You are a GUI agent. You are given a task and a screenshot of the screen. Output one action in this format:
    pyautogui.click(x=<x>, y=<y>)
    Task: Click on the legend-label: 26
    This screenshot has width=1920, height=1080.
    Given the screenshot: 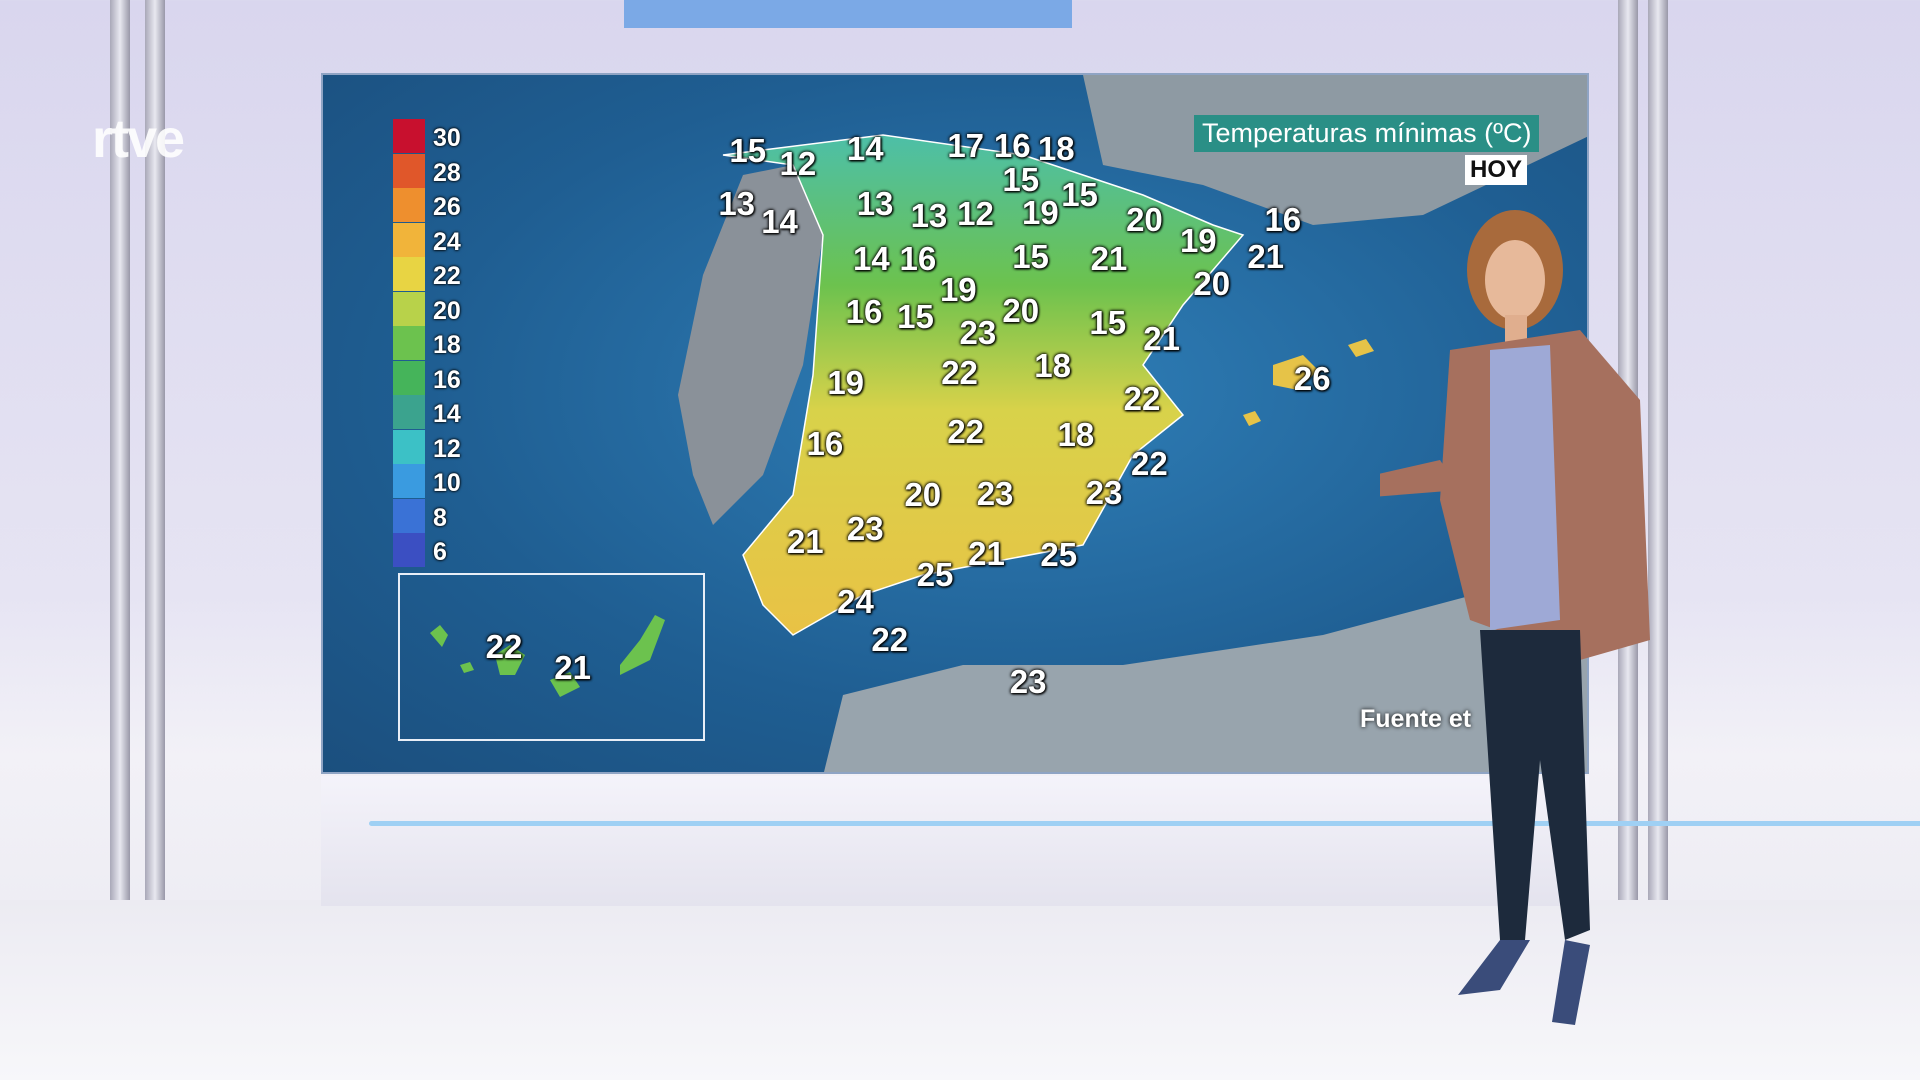 What is the action you would take?
    pyautogui.click(x=447, y=207)
    